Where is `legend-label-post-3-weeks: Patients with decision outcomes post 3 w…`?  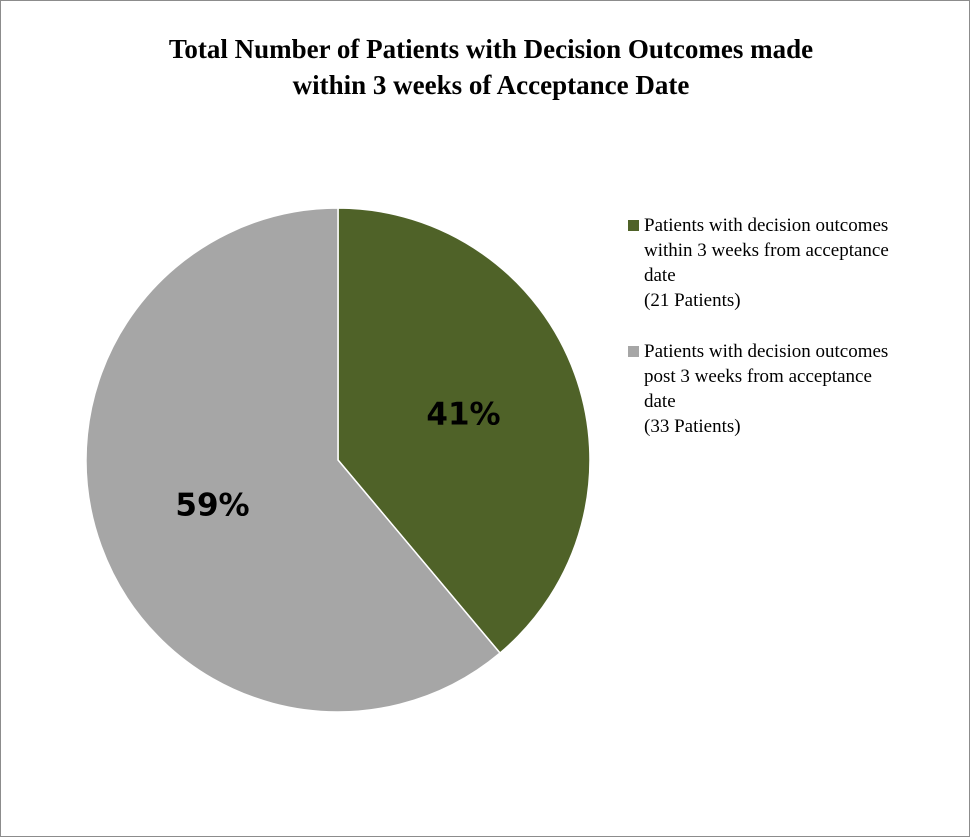
legend-label-post-3-weeks: Patients with decision outcomes post 3 w… is located at coordinates (766, 389).